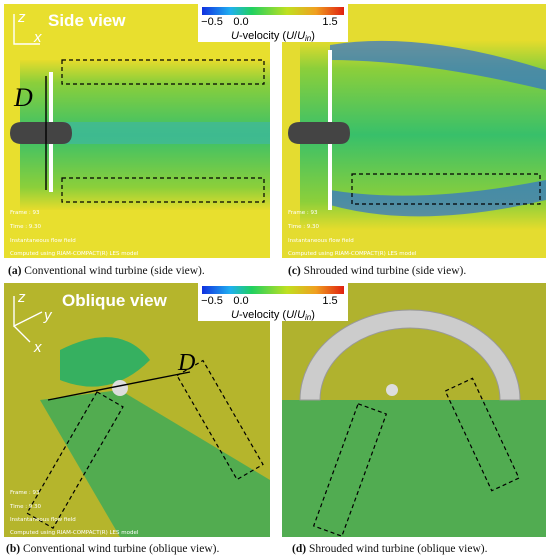 This screenshot has height=558, width=550. I want to click on view-title: Side view, so click(87, 20).